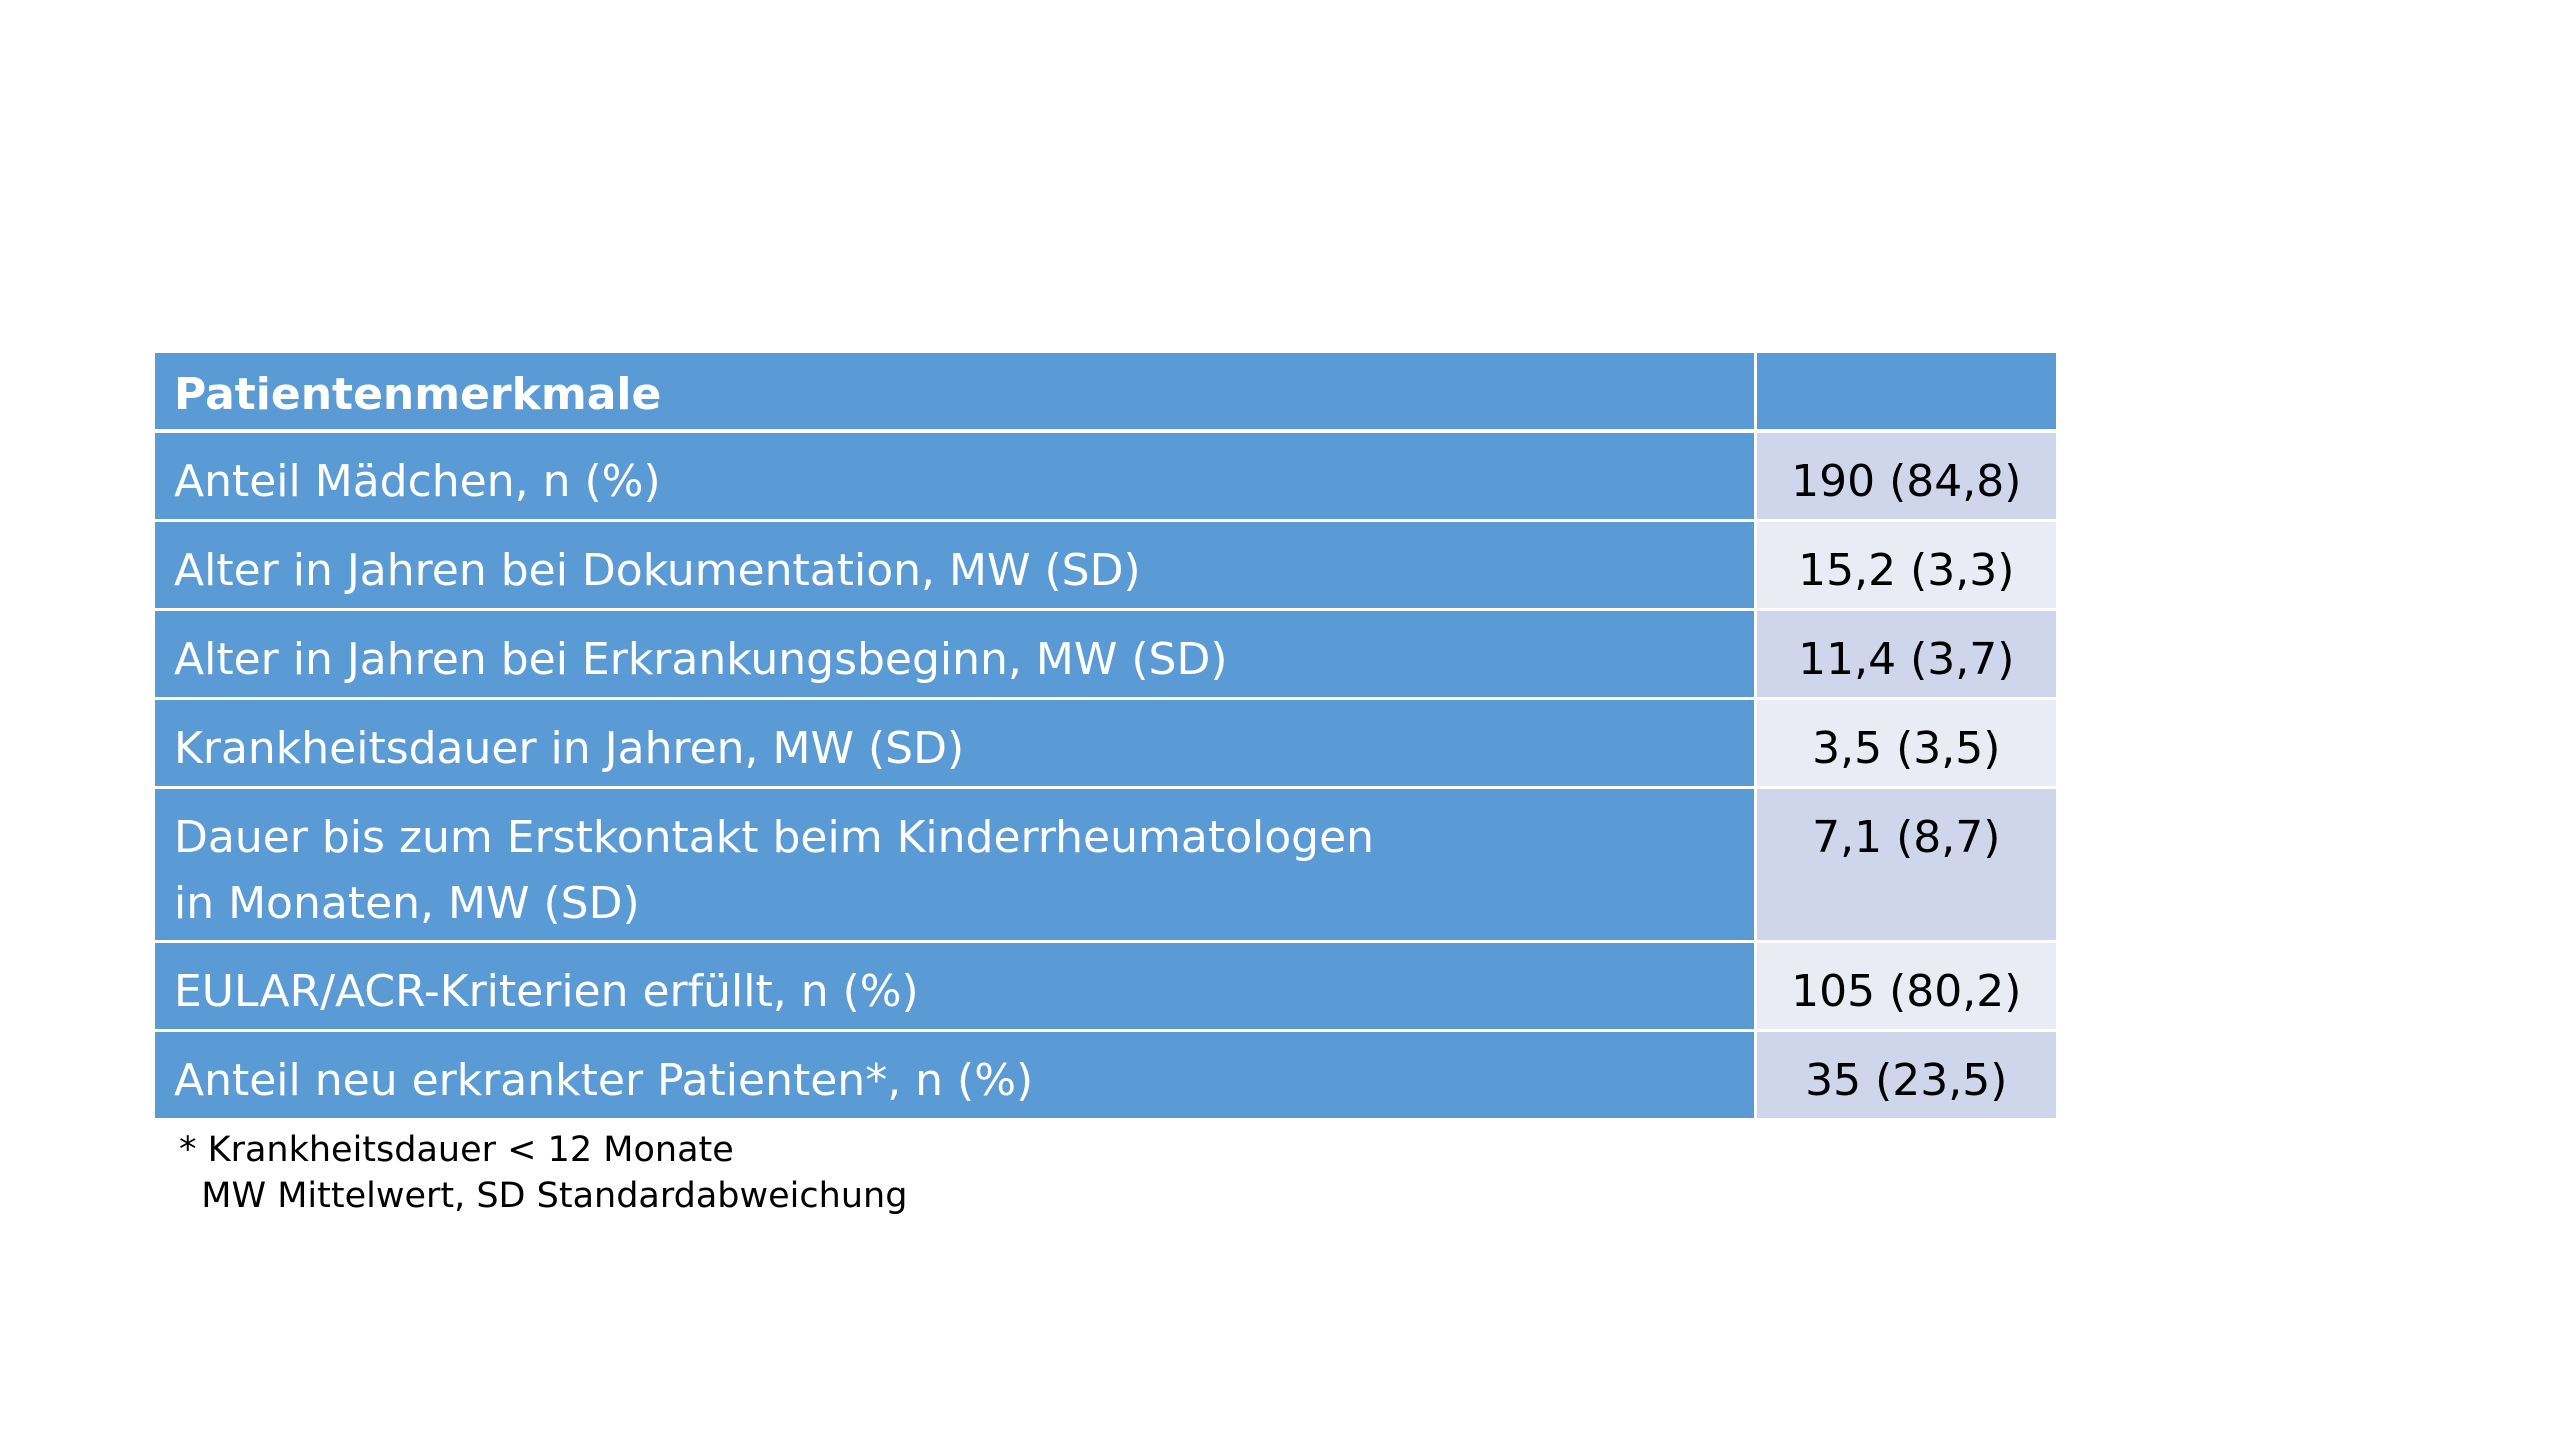 The image size is (2560, 1440). Describe the element at coordinates (956, 1073) in the screenshot. I see `row-label-cell: Anteil neu erkrankter Patienten*, n (%)` at that location.